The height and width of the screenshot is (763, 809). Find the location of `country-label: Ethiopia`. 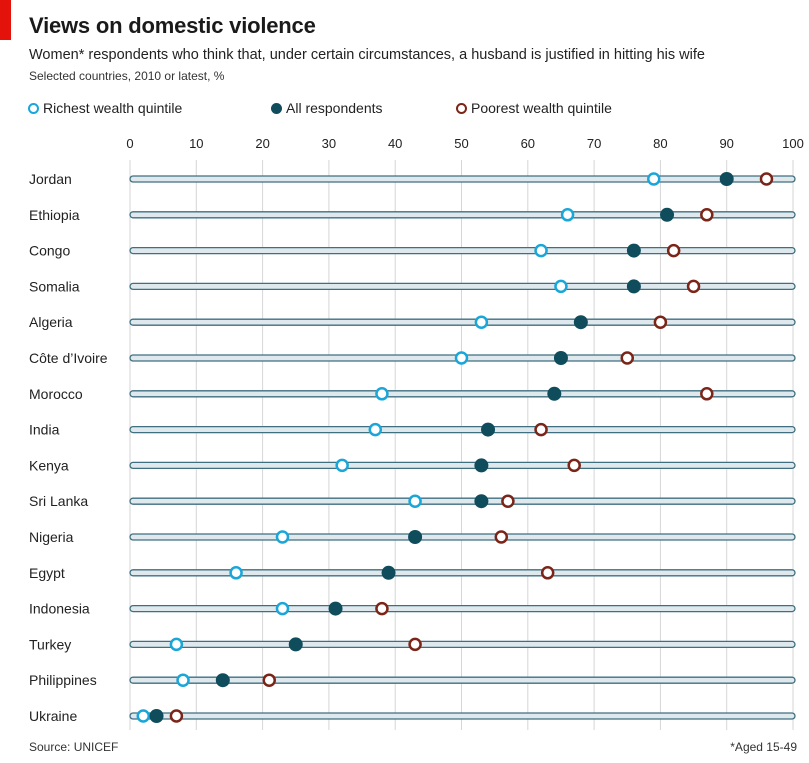

country-label: Ethiopia is located at coordinates (54, 215).